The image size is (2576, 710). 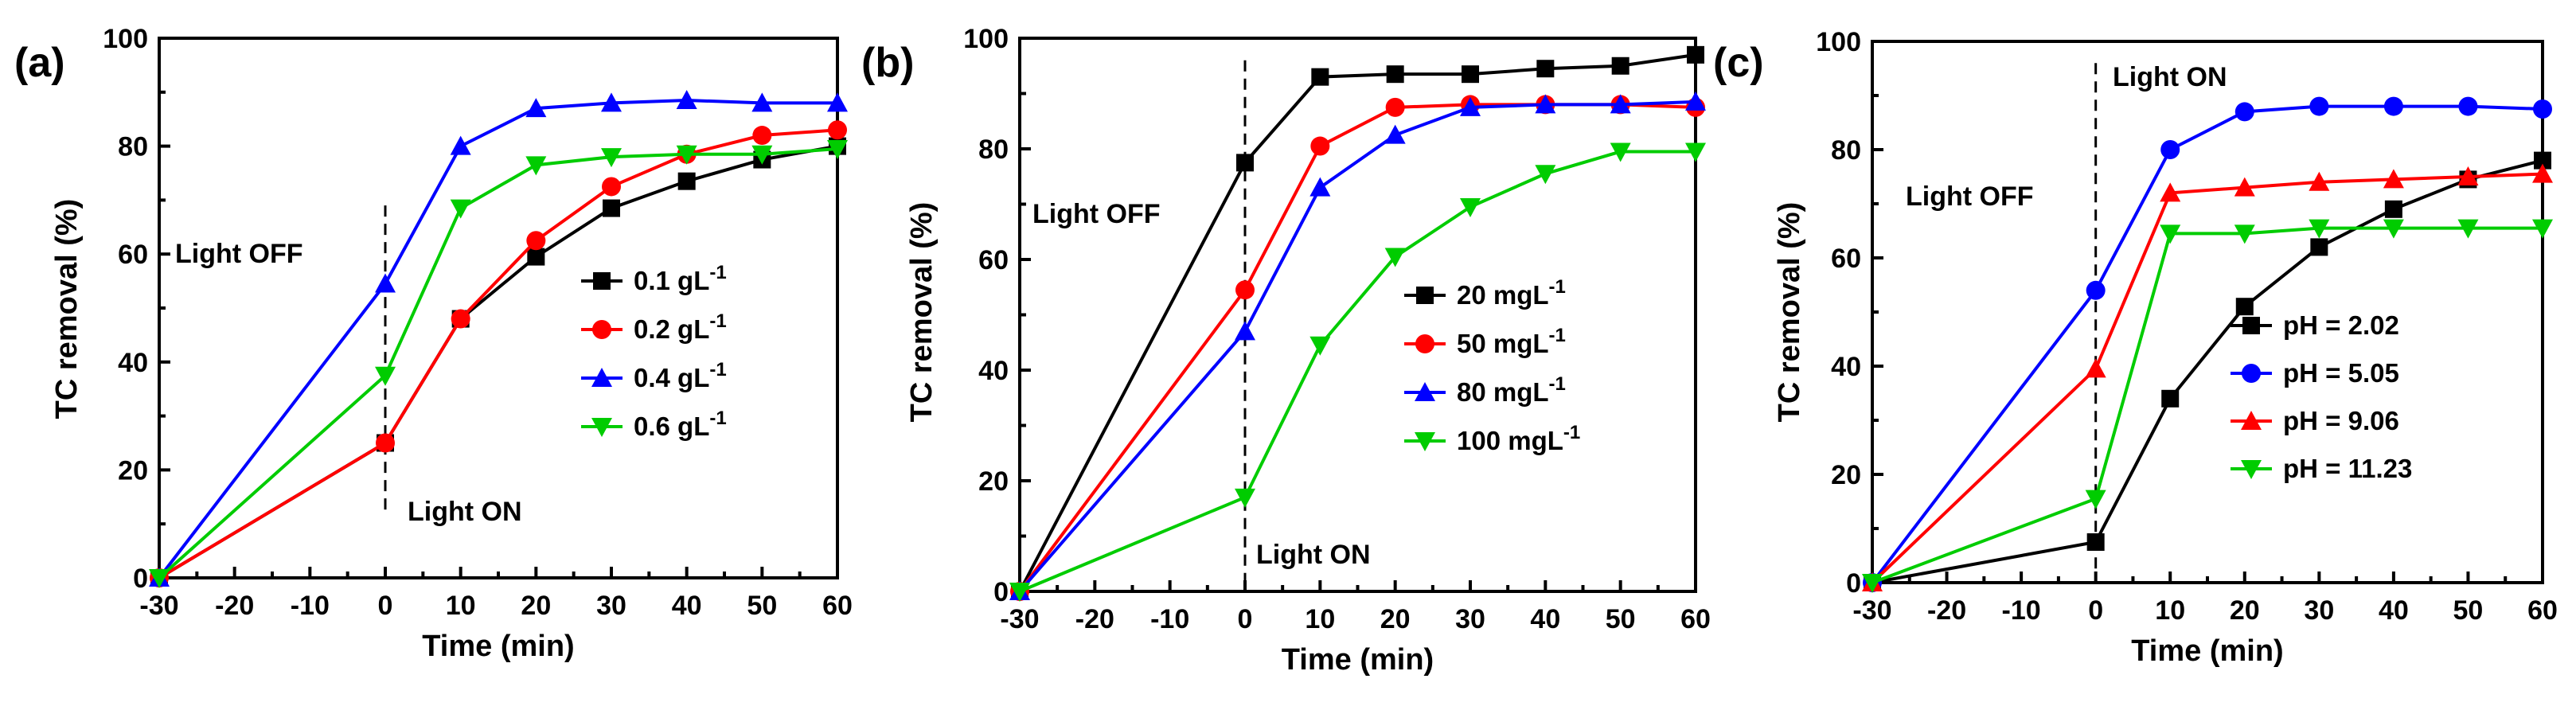 I want to click on legend-label-text: pH = 2.02, so click(x=2341, y=325).